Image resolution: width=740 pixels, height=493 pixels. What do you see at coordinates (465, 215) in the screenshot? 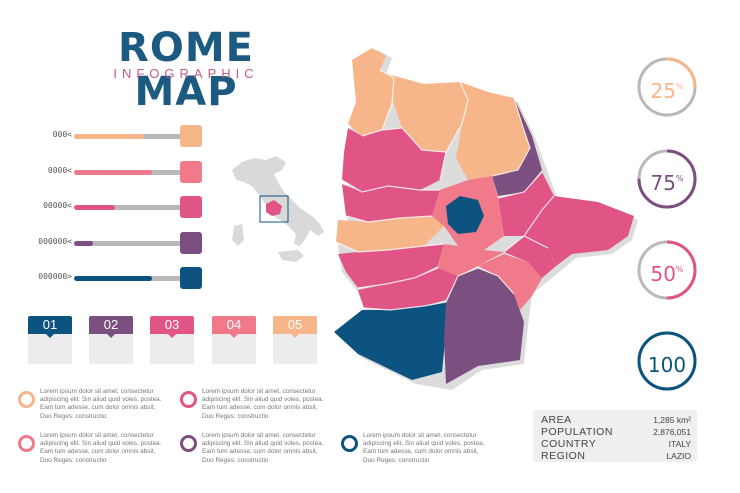
I see `district-center` at bounding box center [465, 215].